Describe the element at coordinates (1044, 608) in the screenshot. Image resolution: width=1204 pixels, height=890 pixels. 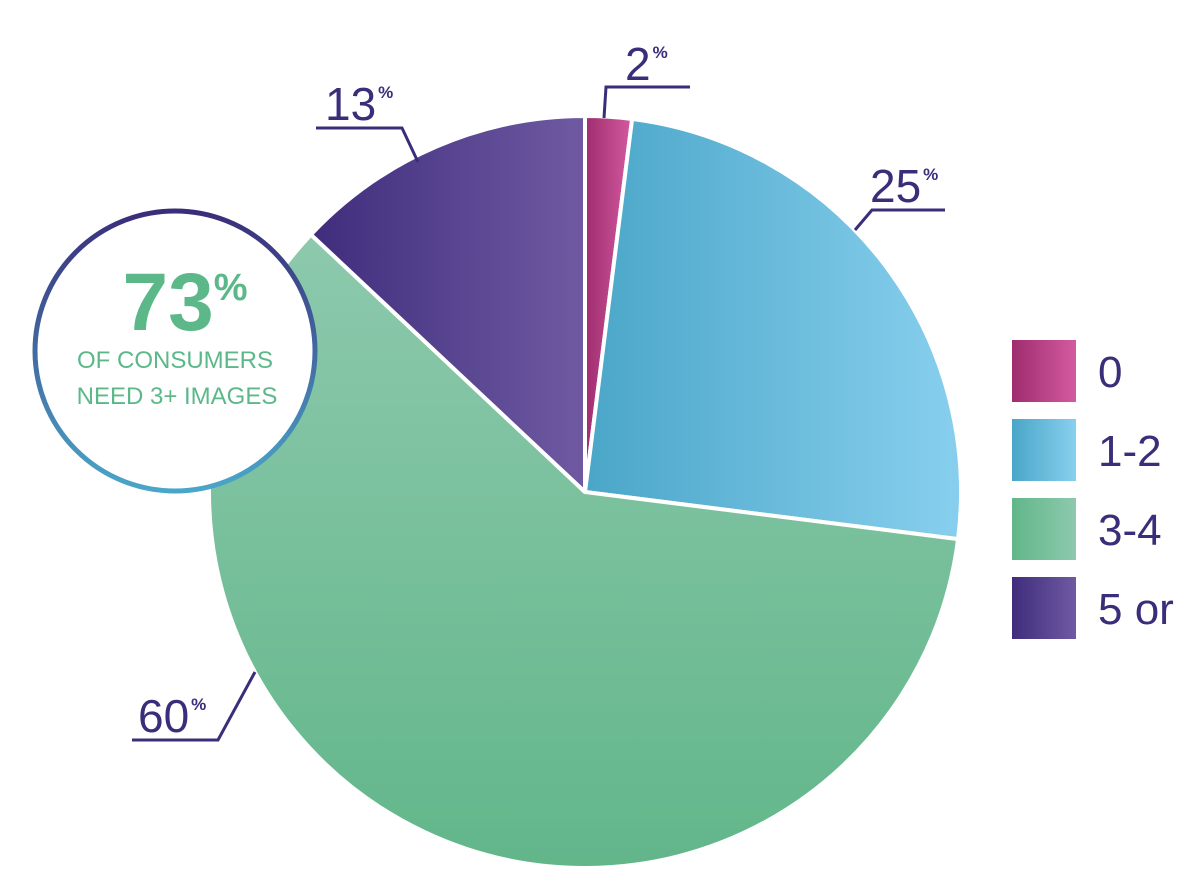
I see `legend-swatch-5-or` at that location.